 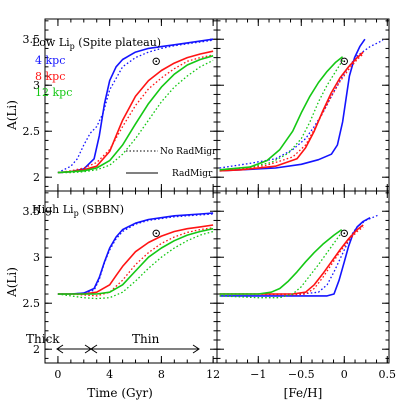 I want to click on x-tick-label: 4, so click(x=109, y=374).